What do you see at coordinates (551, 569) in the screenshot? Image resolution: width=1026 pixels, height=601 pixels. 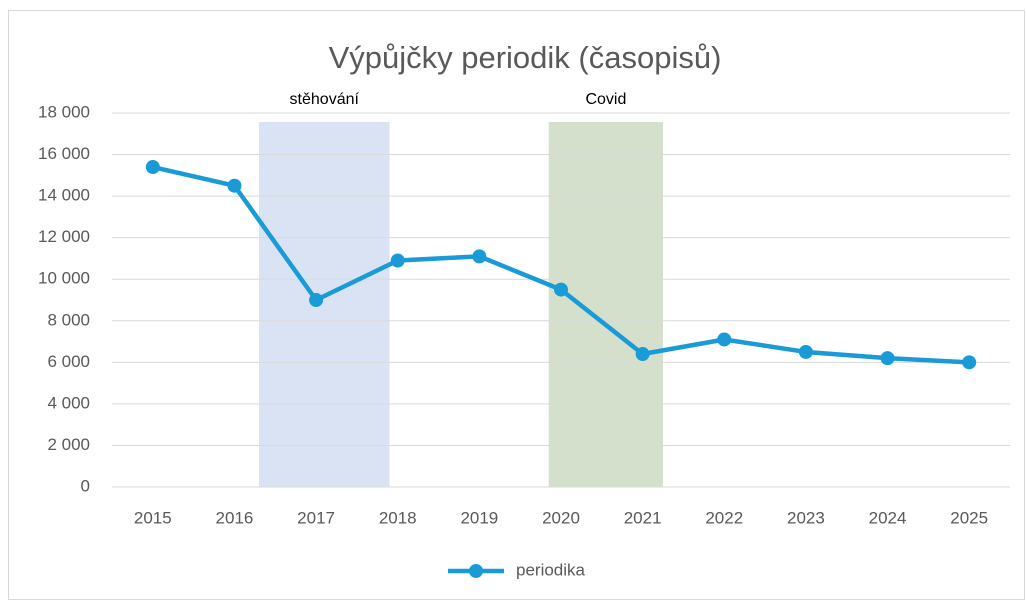 I see `legend-label: periodika` at bounding box center [551, 569].